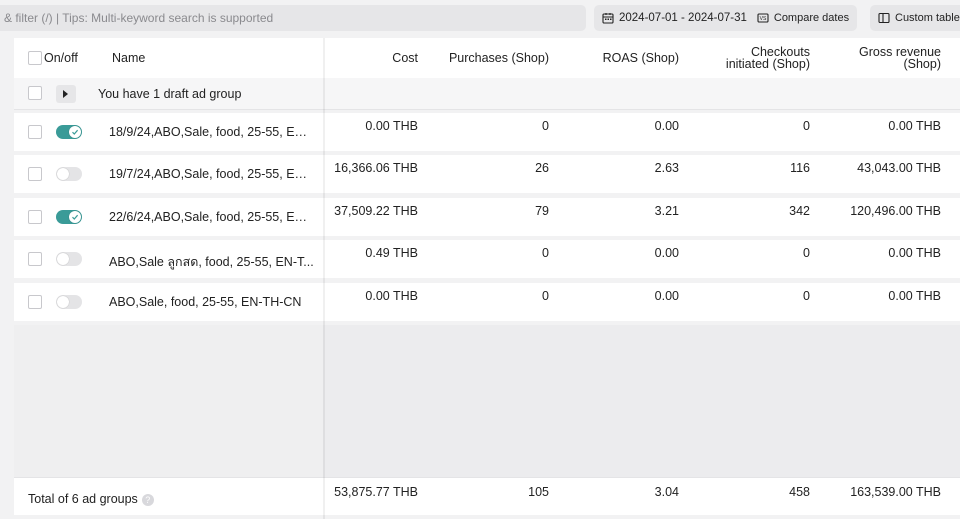 This screenshot has height=519, width=960. I want to click on column-header-purchases: Purchases (Shop), so click(498, 58).